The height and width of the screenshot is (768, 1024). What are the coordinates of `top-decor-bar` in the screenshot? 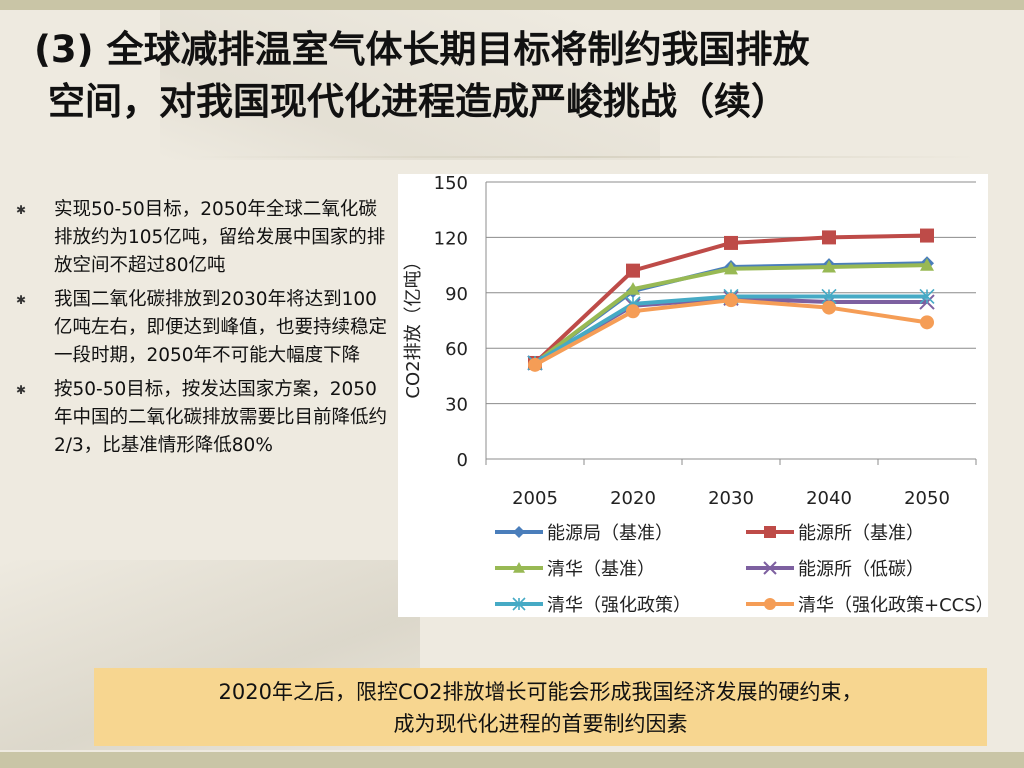 It's located at (512, 5).